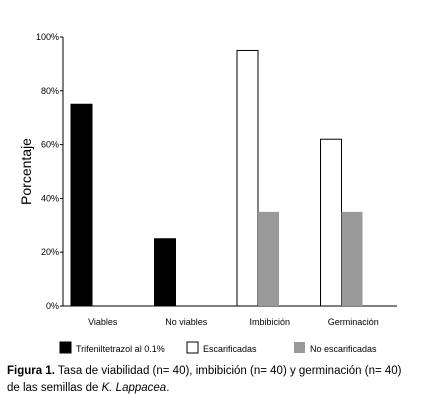 The height and width of the screenshot is (420, 424). I want to click on caption-label: Figura 1., so click(31, 371).